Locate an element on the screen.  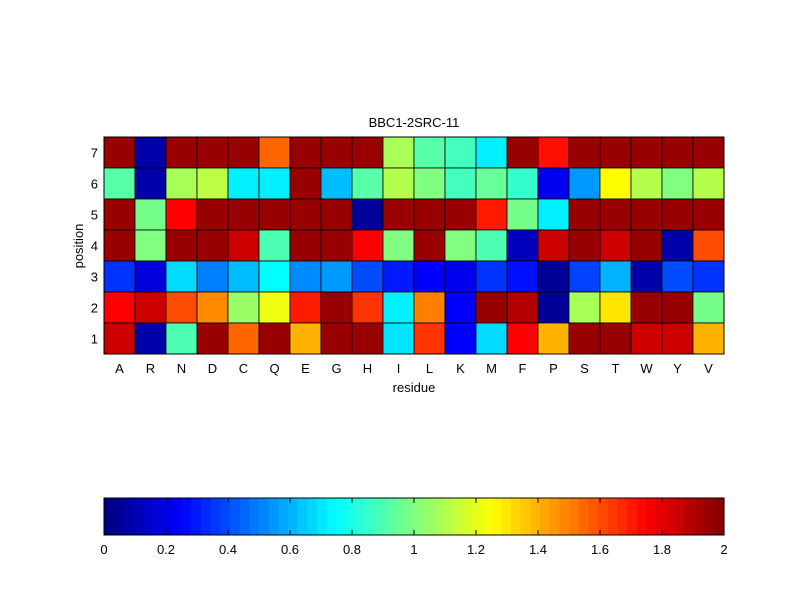
x-tick-label: E is located at coordinates (305, 368).